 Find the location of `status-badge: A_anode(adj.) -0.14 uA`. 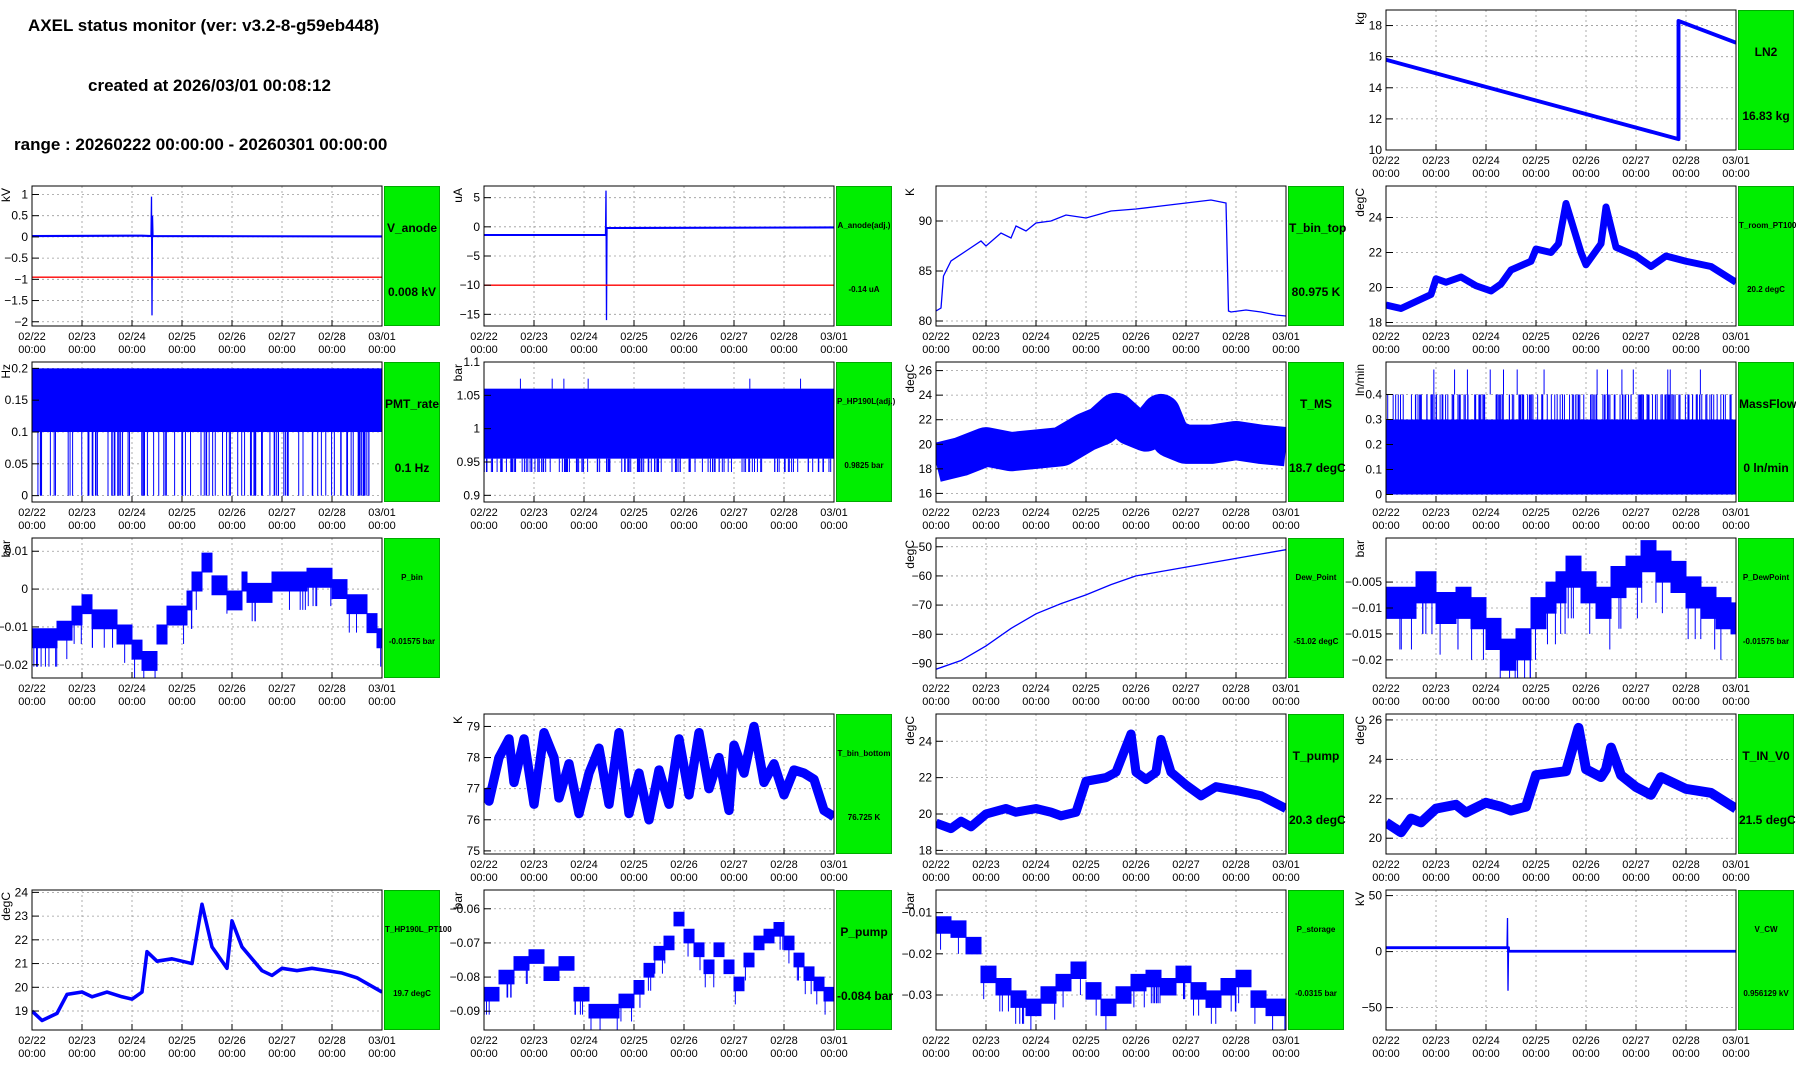

status-badge: A_anode(adj.) -0.14 uA is located at coordinates (864, 256).